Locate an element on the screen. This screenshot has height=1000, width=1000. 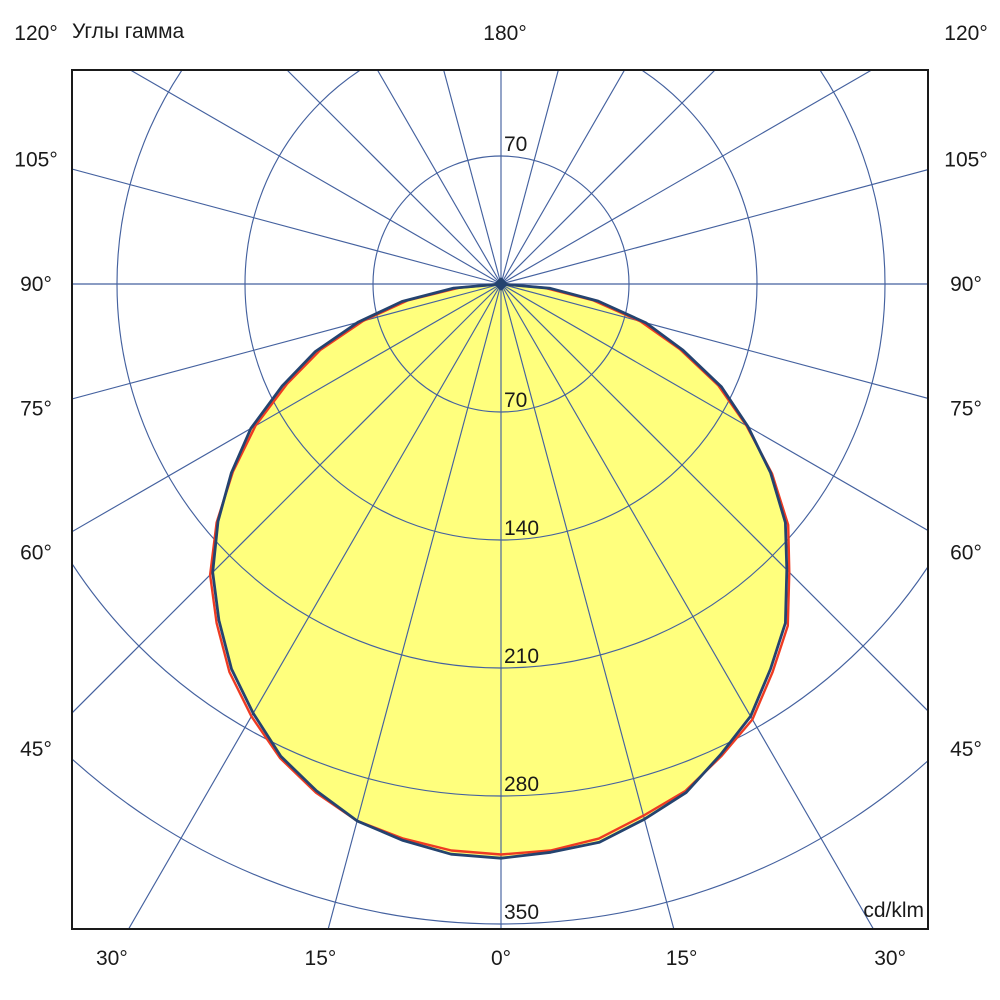
ring-value-label: 280 is located at coordinates (521, 784).